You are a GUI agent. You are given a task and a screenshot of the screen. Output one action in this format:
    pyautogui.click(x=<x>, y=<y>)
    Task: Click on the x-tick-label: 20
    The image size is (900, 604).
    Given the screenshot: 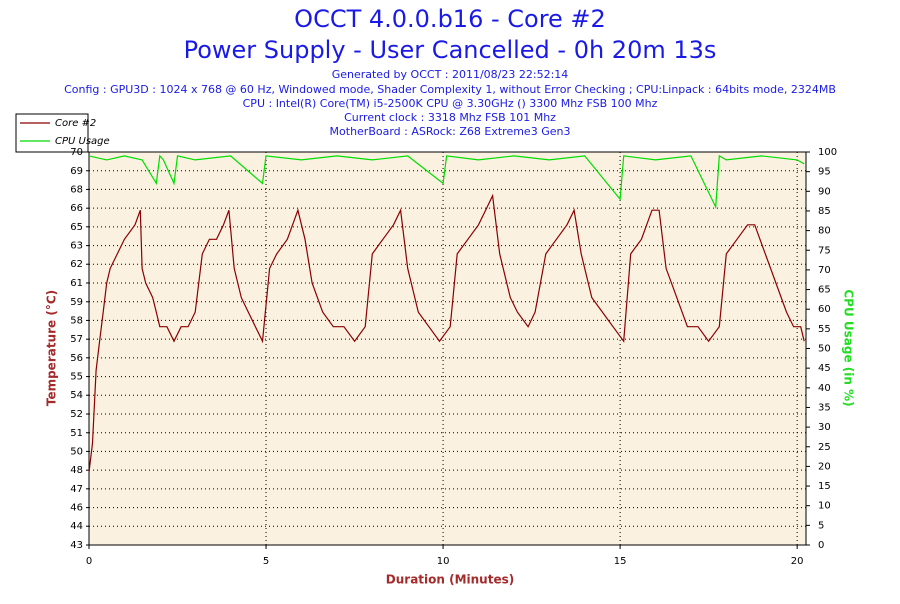 What is the action you would take?
    pyautogui.click(x=797, y=561)
    